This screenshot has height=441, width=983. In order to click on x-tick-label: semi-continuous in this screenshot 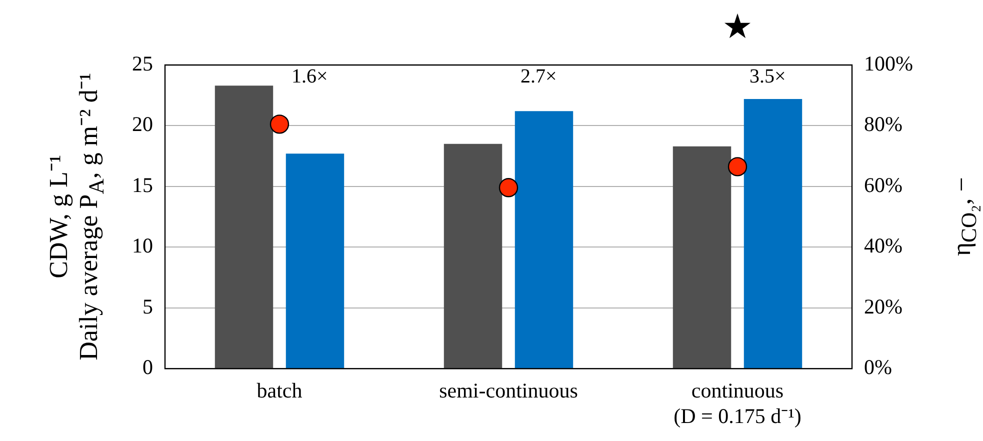, I will do `click(508, 390)`.